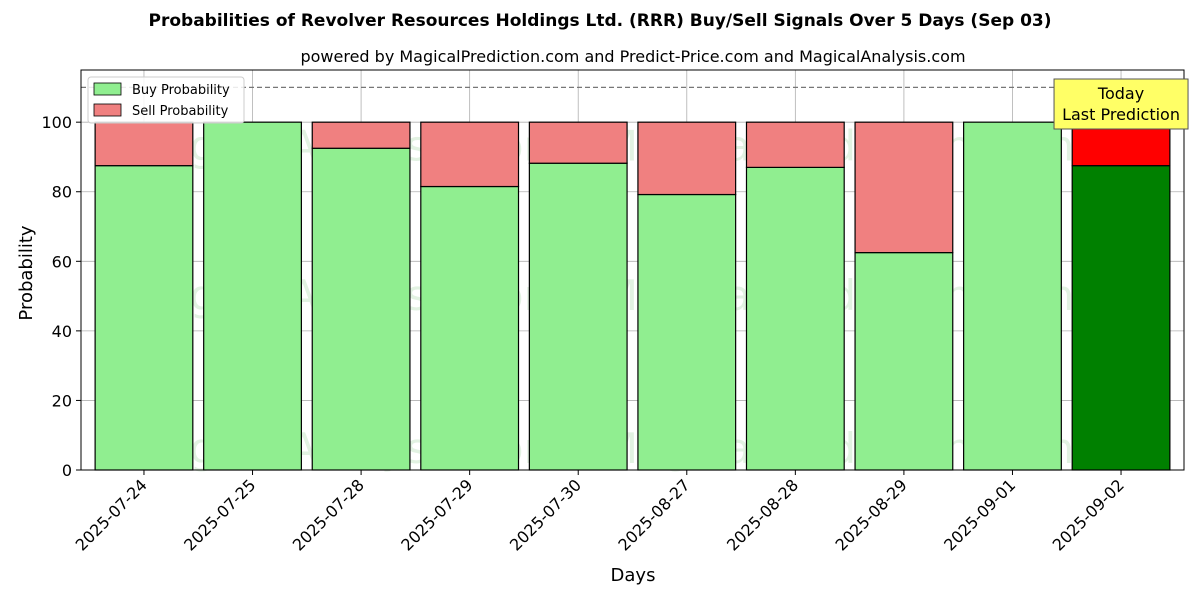  I want to click on x-tick-label: 2025-09-02, so click(1088, 514).